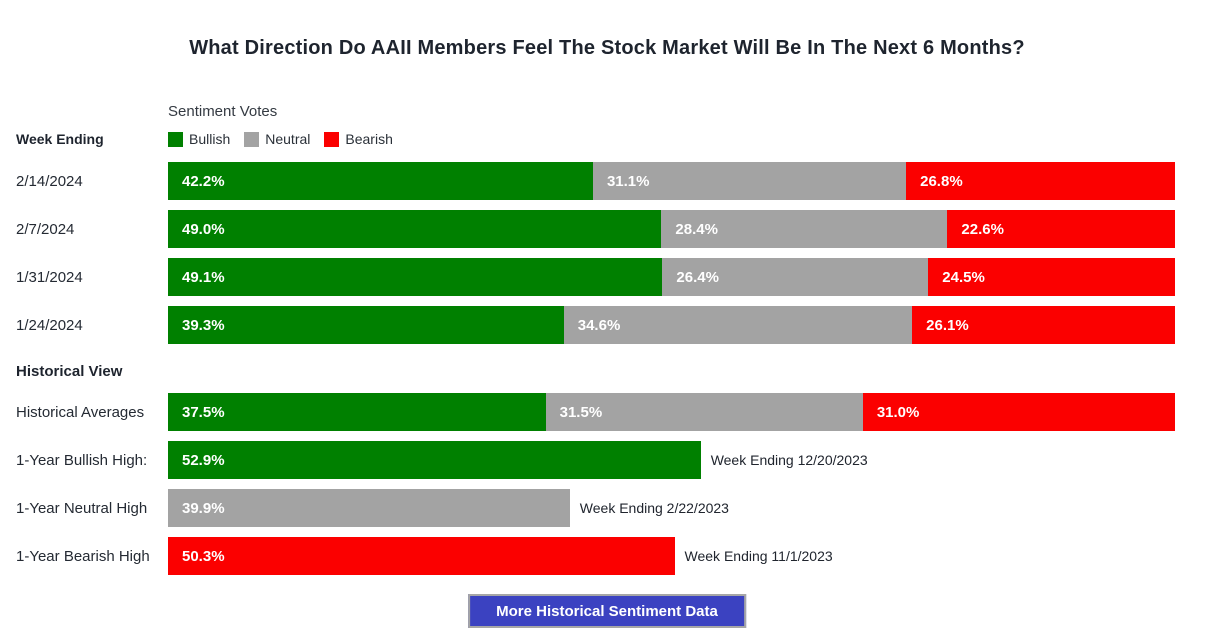 Image resolution: width=1214 pixels, height=643 pixels. I want to click on bar-track: 39.3% 34.6% 26.1%, so click(671, 325).